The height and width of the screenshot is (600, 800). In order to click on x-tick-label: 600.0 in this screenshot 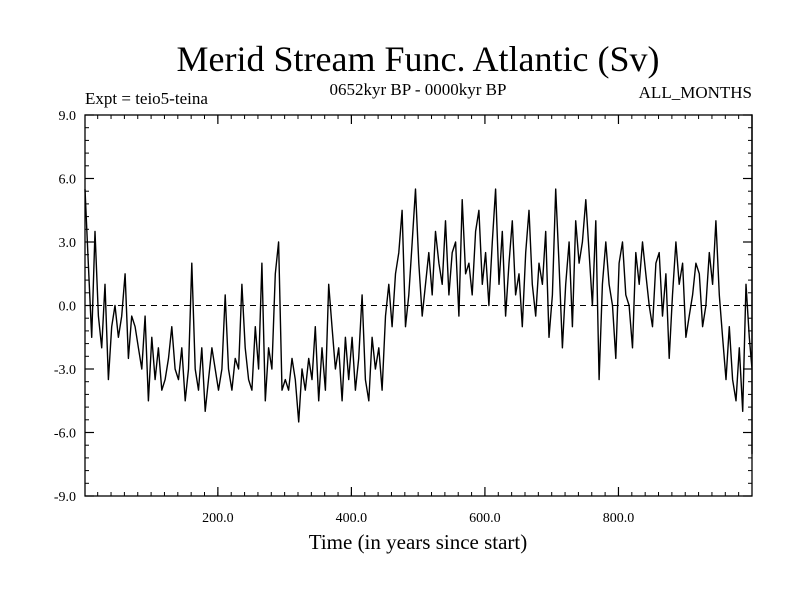, I will do `click(485, 518)`.